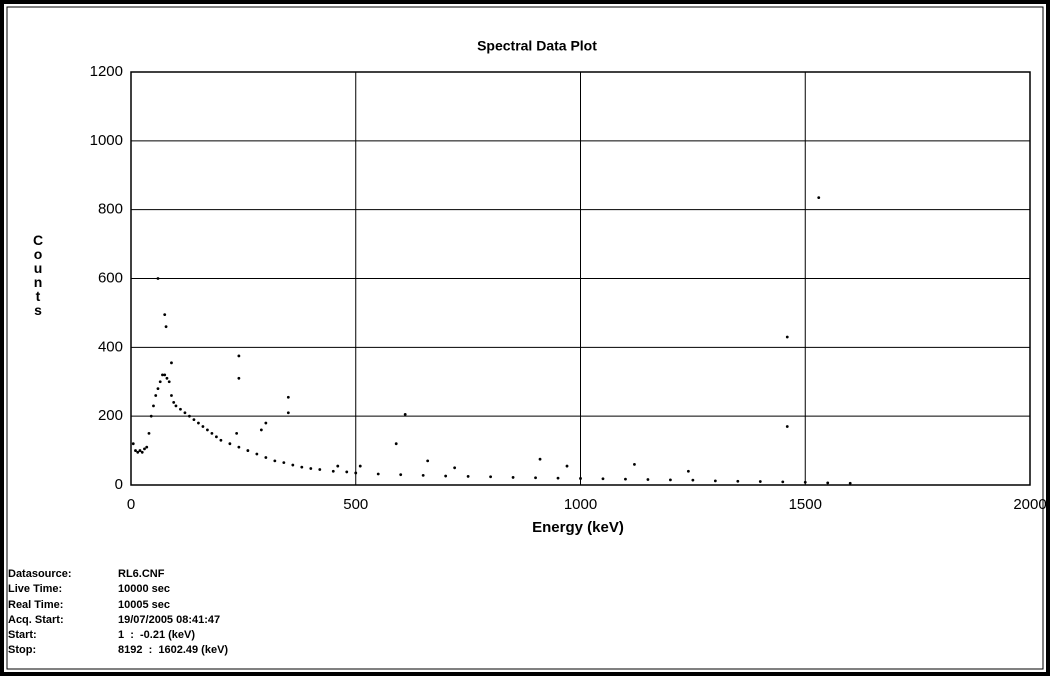 The image size is (1050, 676). Describe the element at coordinates (173, 650) in the screenshot. I see `info-value: 8192 : 1602.49 (keV)` at that location.